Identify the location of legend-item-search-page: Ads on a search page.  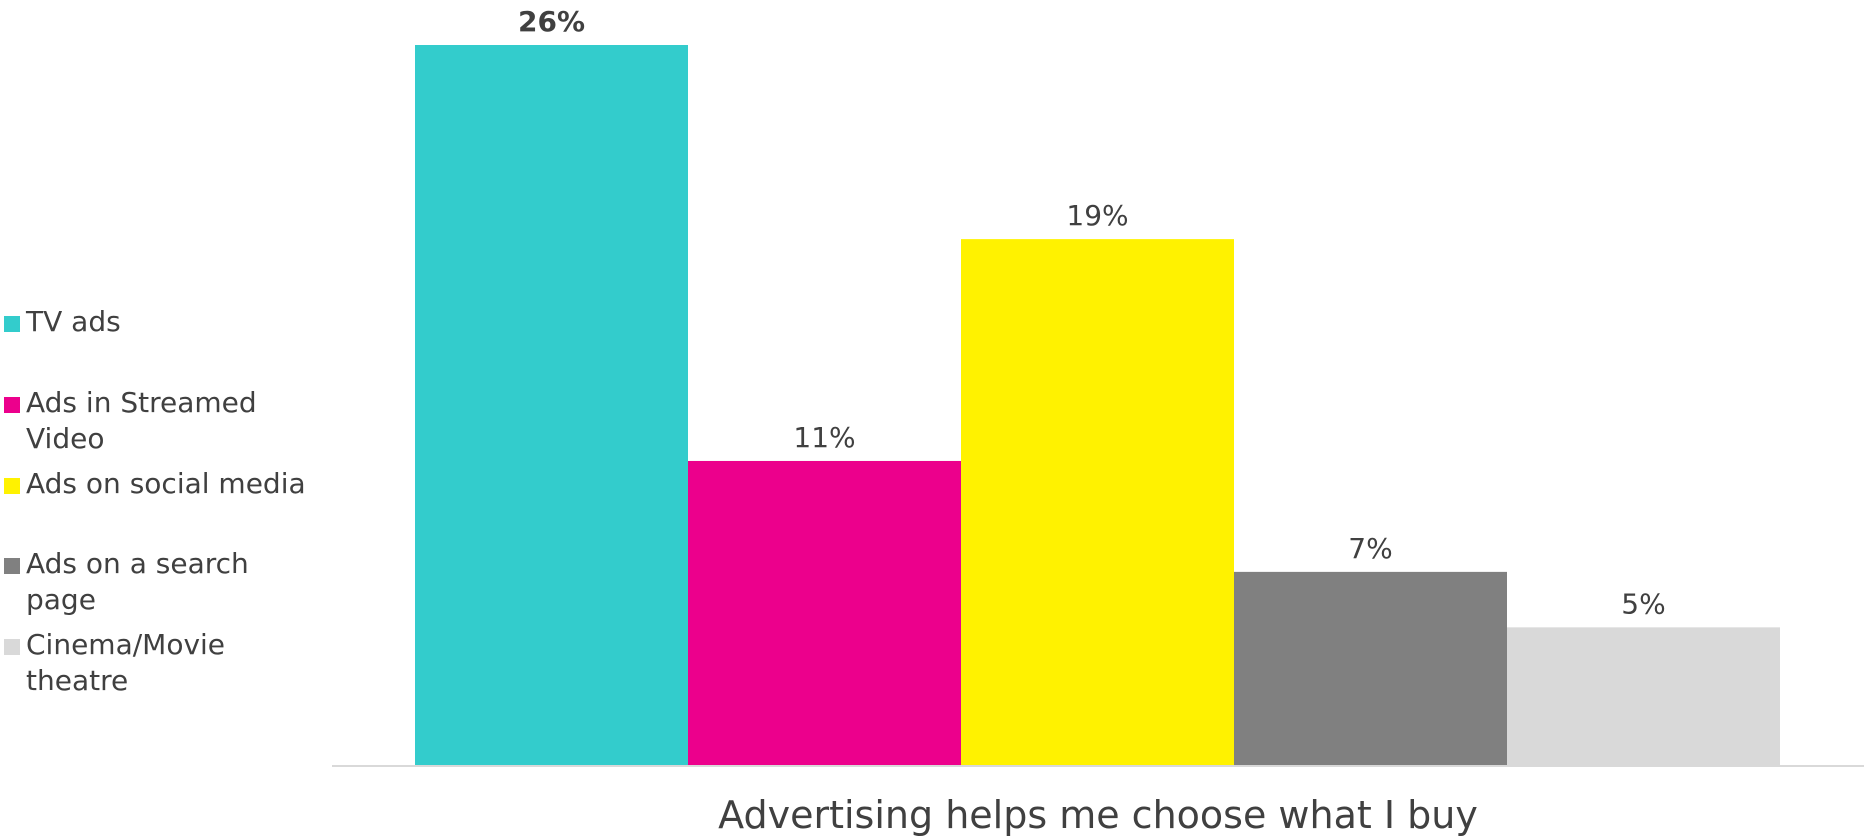
(169, 582).